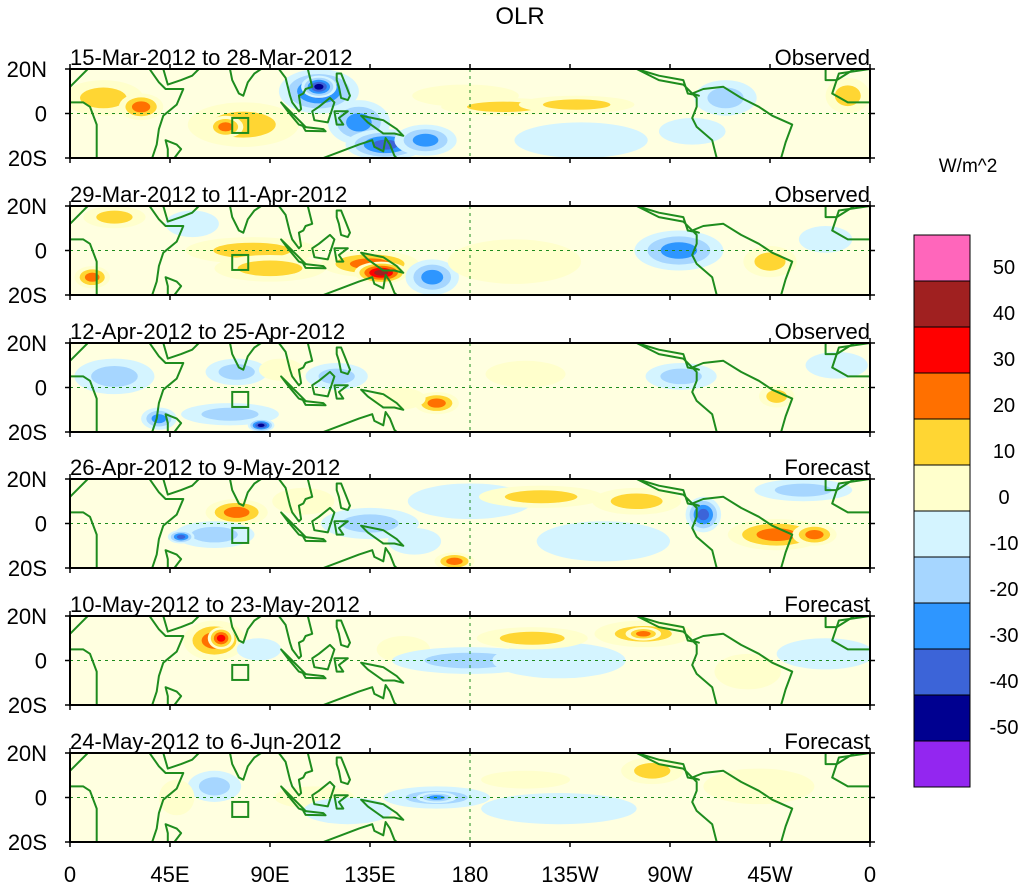 The height and width of the screenshot is (887, 1021). What do you see at coordinates (27, 568) in the screenshot?
I see `latitude-tick-label: 20S` at bounding box center [27, 568].